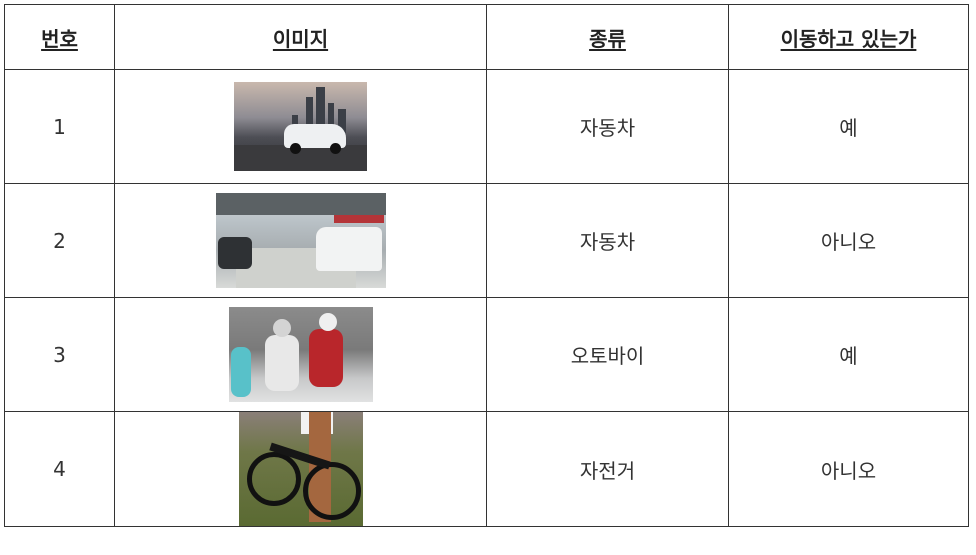 This screenshot has width=976, height=555. I want to click on cell-type: 오토바이, so click(607, 354).